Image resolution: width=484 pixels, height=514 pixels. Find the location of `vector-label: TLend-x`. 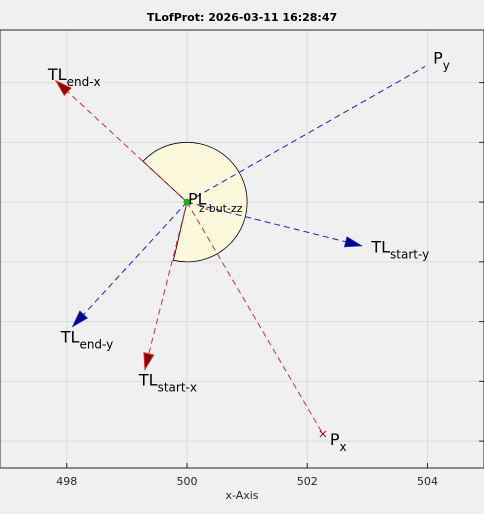

vector-label: TLend-x is located at coordinates (74, 76).